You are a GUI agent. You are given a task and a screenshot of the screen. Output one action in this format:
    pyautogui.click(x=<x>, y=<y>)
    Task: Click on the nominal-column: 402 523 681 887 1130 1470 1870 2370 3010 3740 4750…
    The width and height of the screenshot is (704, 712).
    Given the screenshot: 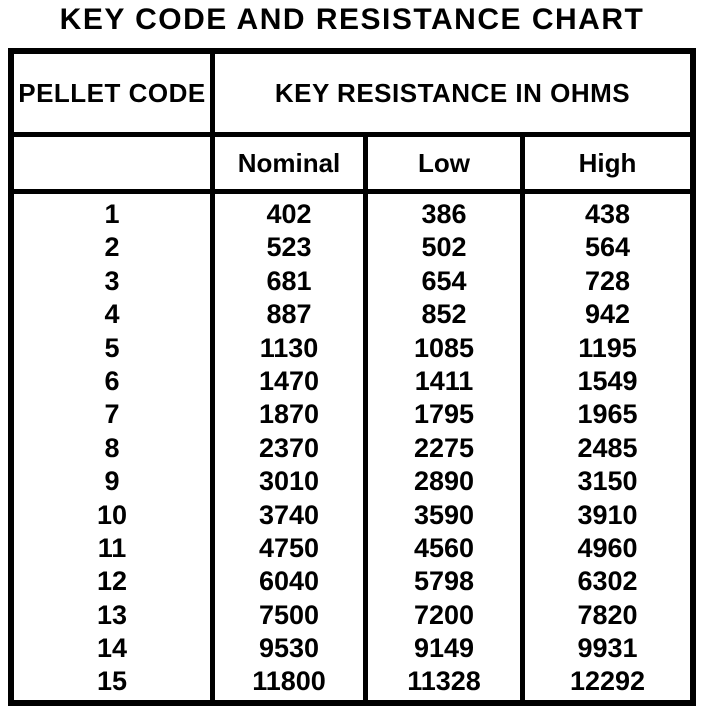 What is the action you would take?
    pyautogui.click(x=289, y=447)
    